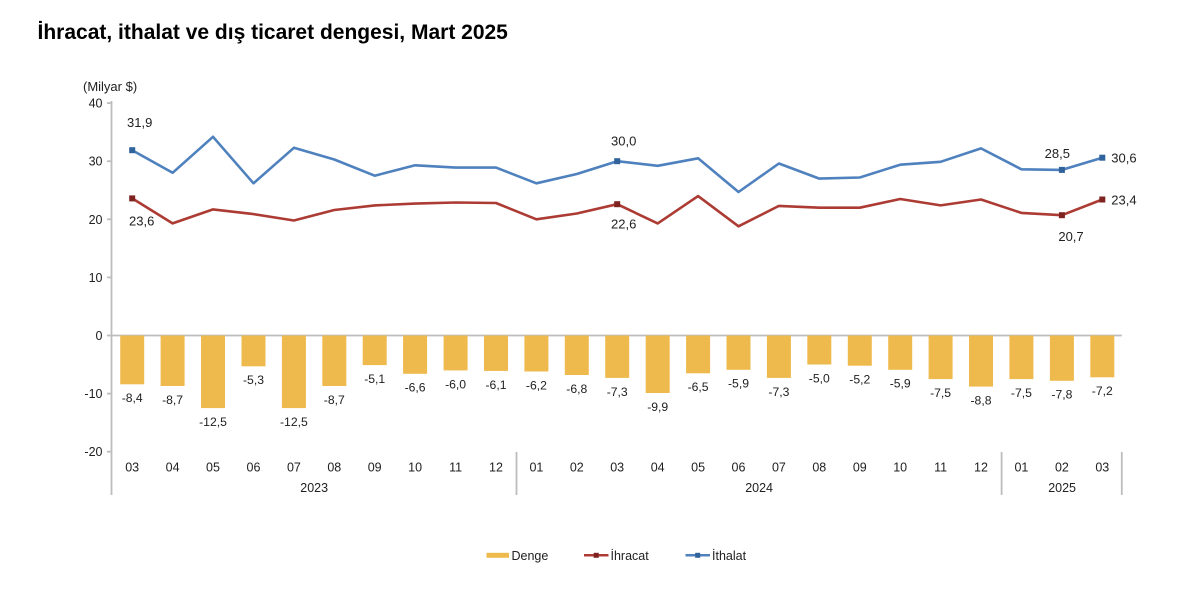  I want to click on svg-text: İthalat, so click(729, 556).